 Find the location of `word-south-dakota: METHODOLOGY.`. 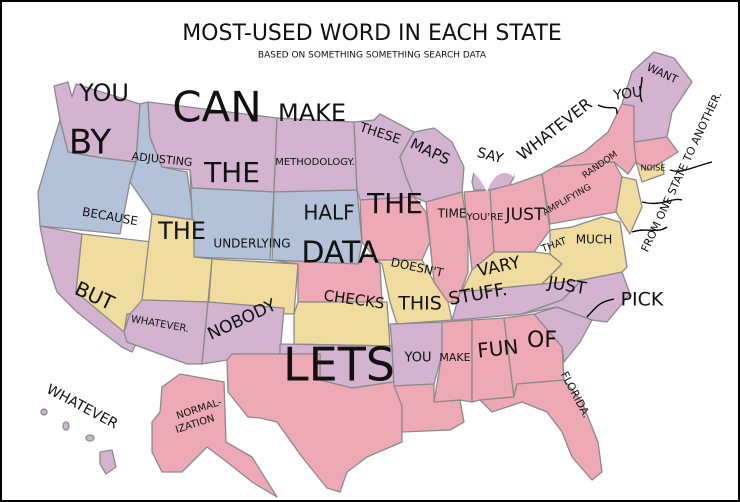

word-south-dakota: METHODOLOGY. is located at coordinates (315, 162).